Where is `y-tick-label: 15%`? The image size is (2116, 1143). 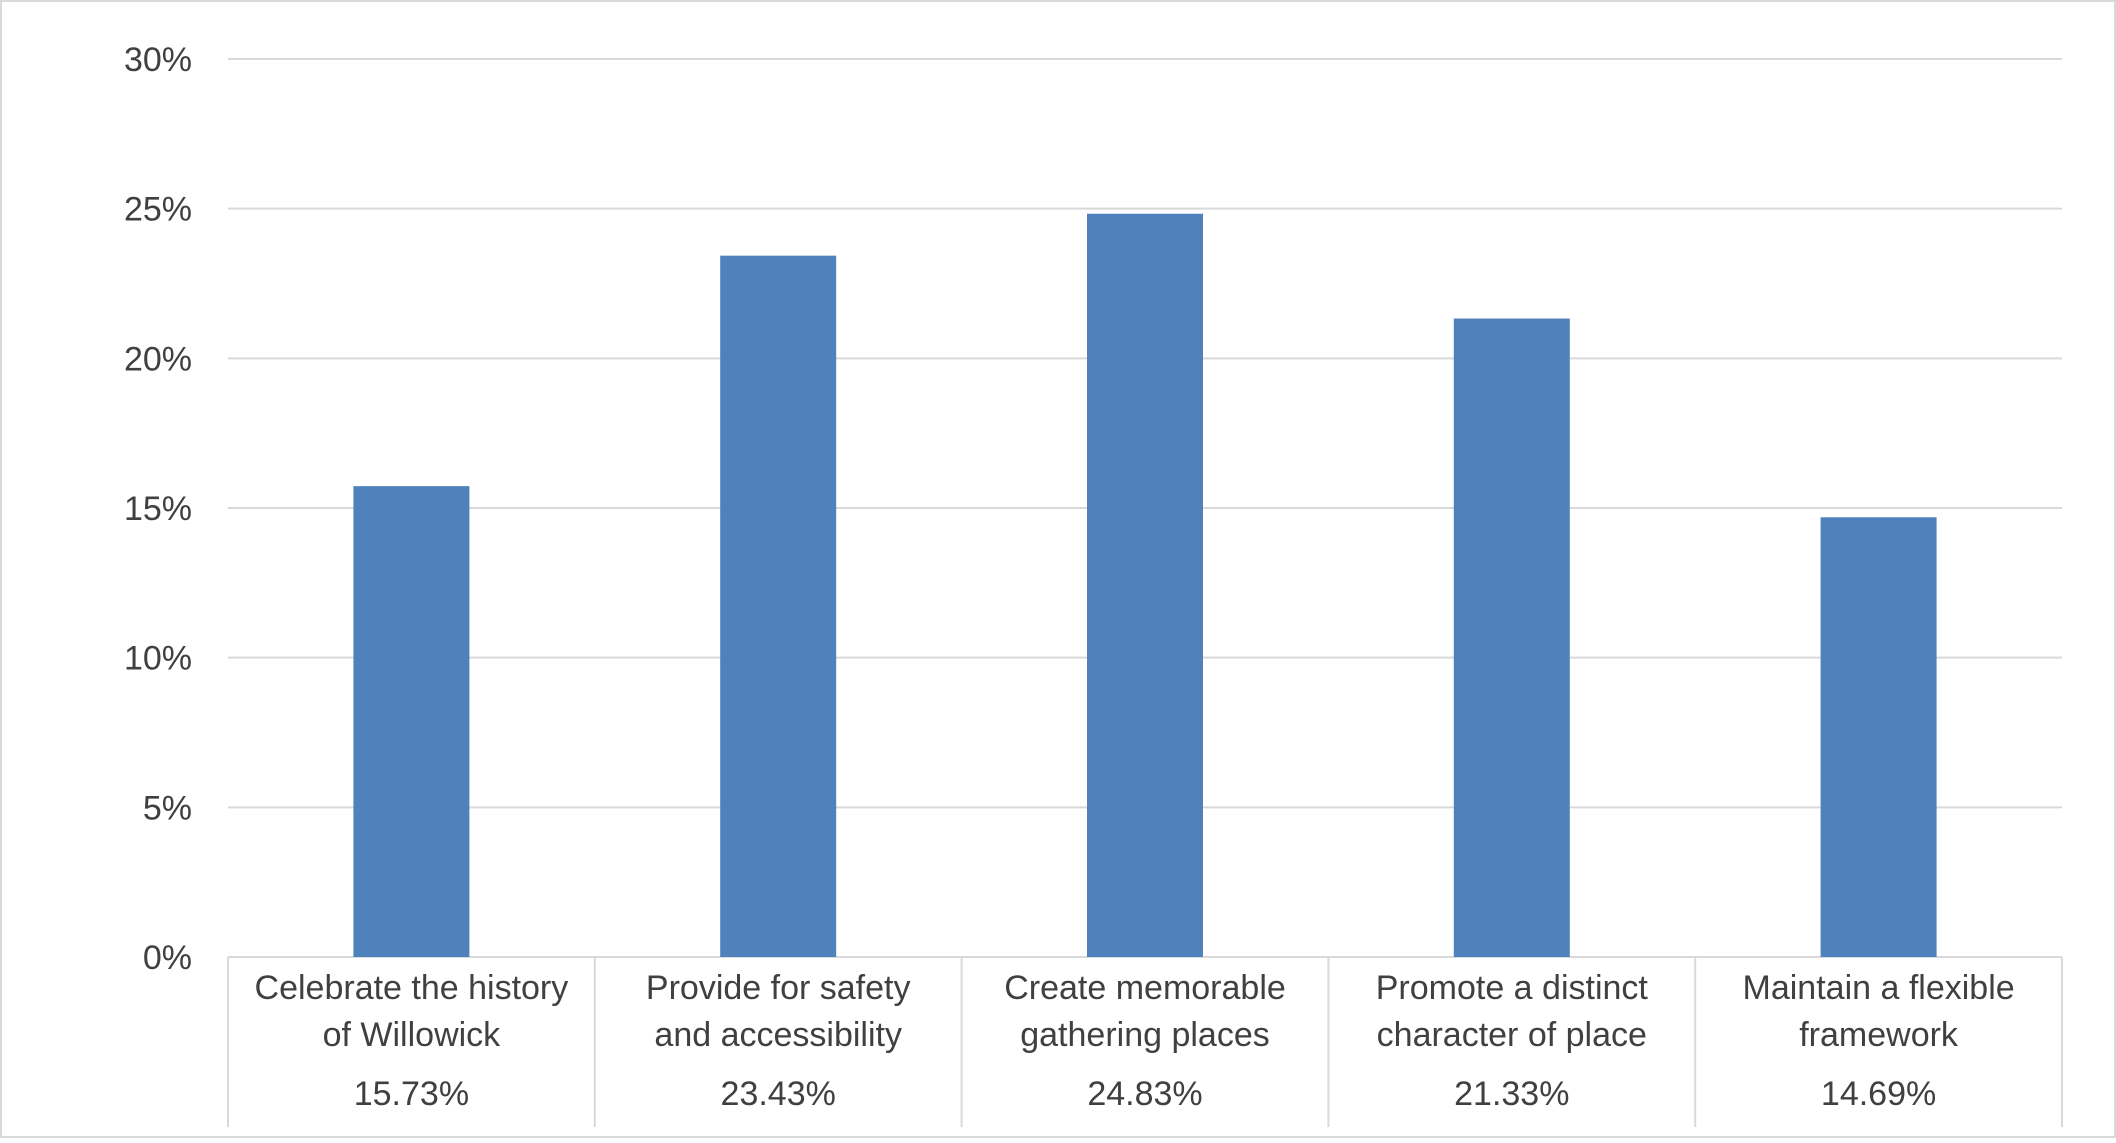 y-tick-label: 15% is located at coordinates (158, 509).